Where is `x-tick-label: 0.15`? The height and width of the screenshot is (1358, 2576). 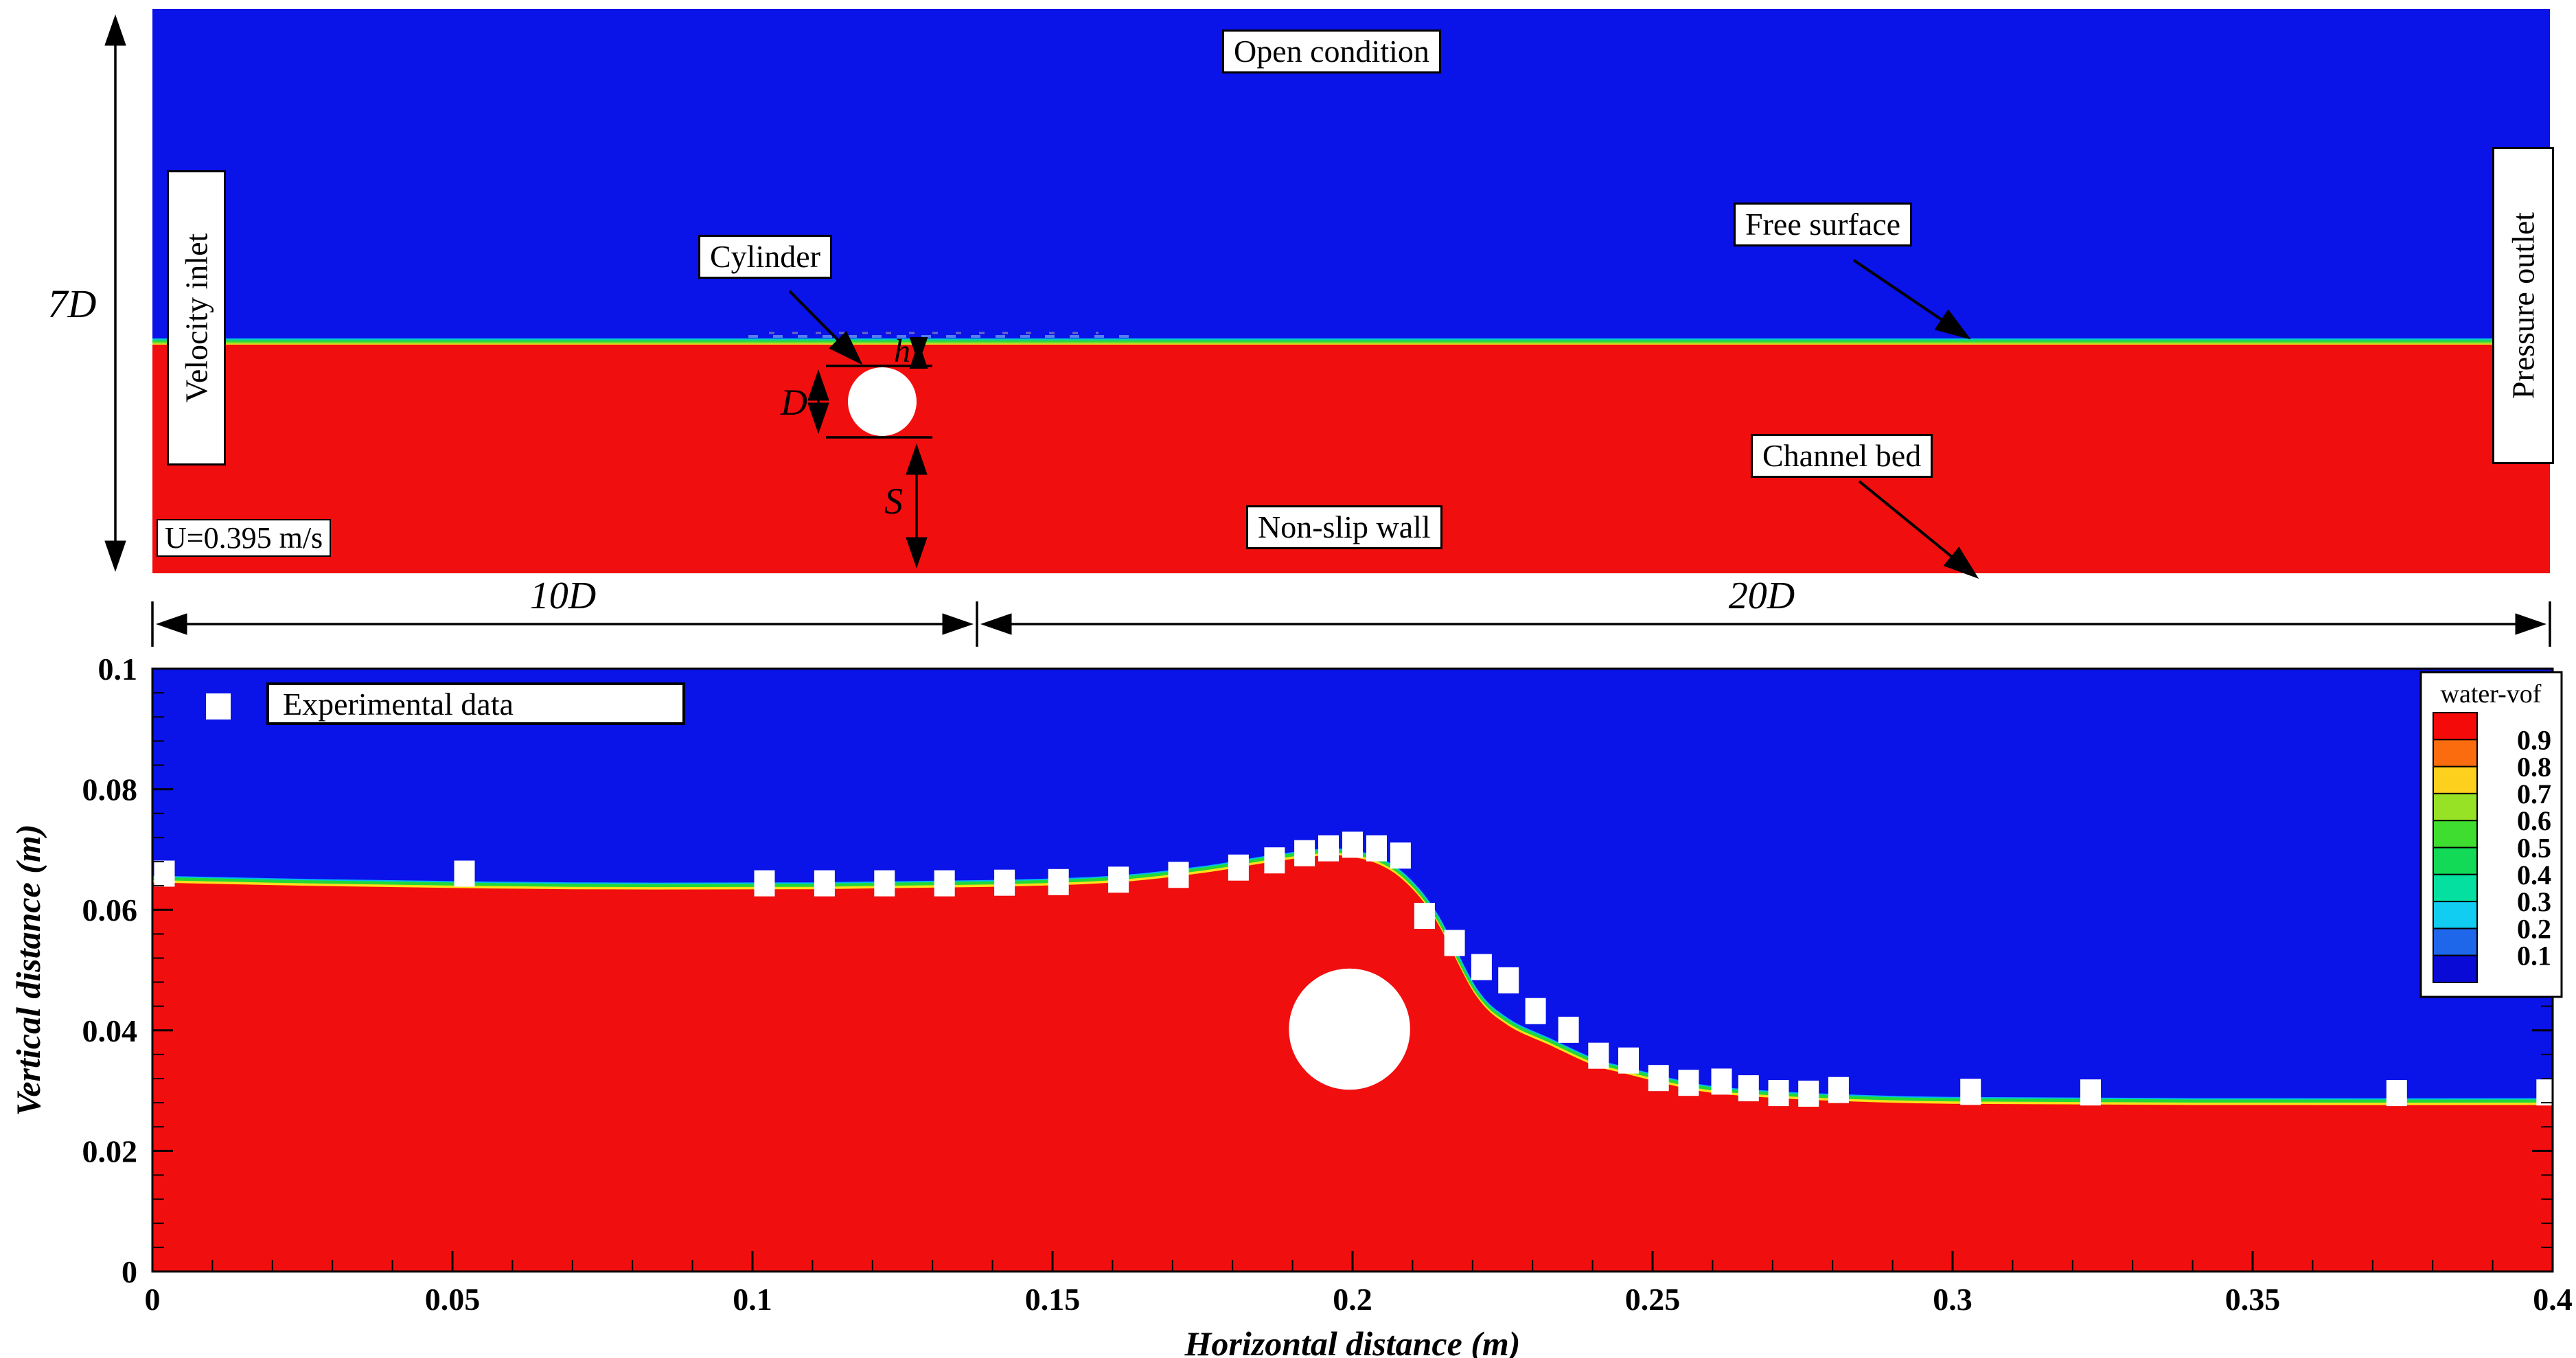
x-tick-label: 0.15 is located at coordinates (1053, 1299).